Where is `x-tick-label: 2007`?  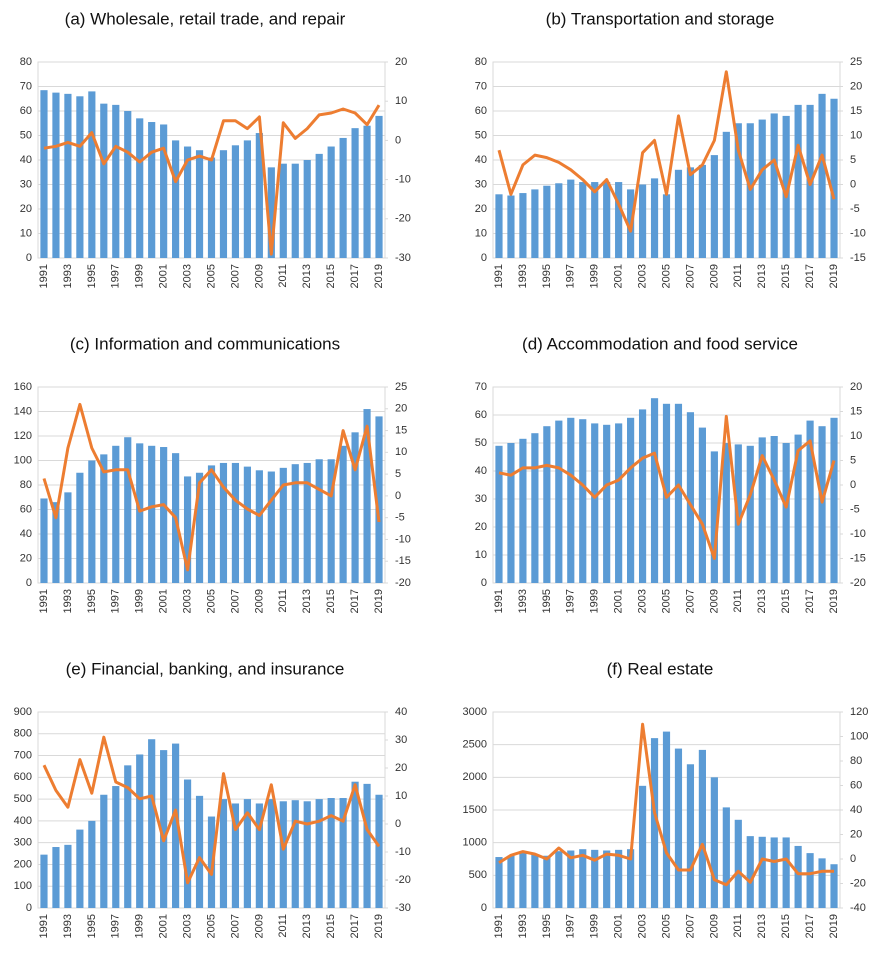 x-tick-label: 2007 is located at coordinates (690, 601).